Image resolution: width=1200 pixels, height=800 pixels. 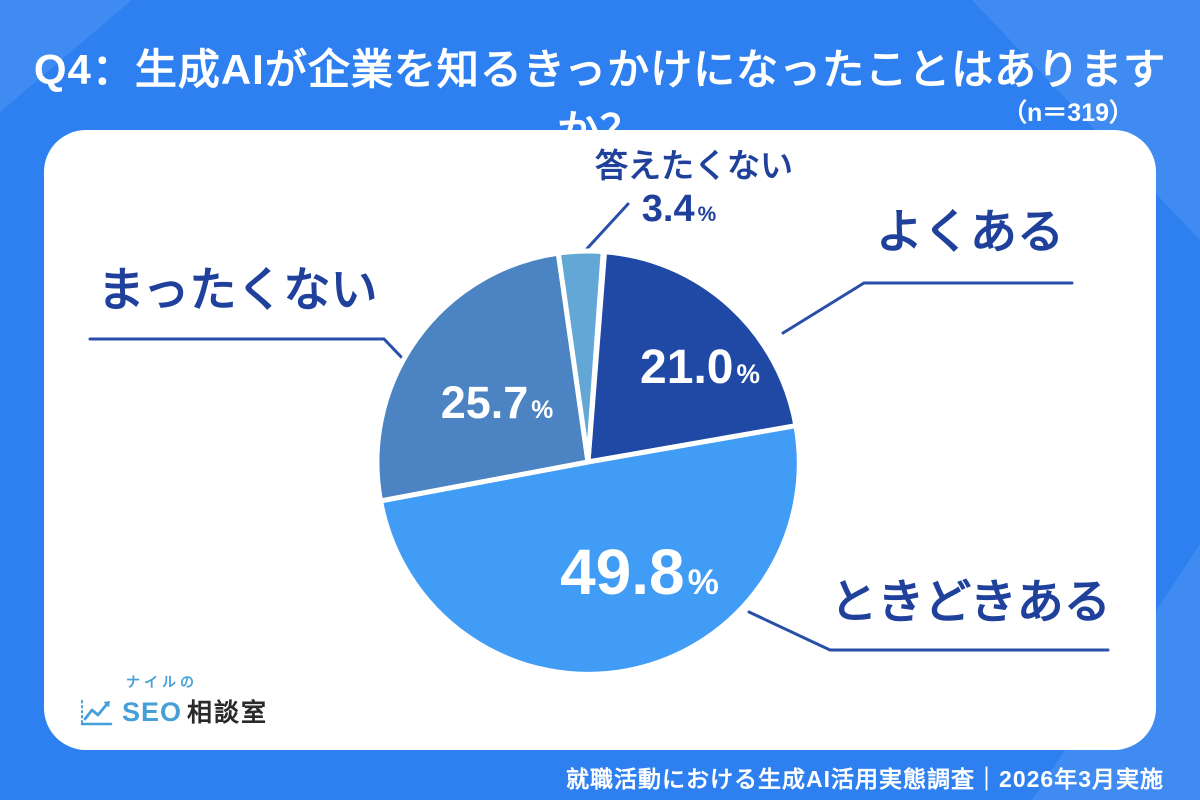 I want to click on logo-text: ナイルの SEO 相談室, so click(x=195, y=700).